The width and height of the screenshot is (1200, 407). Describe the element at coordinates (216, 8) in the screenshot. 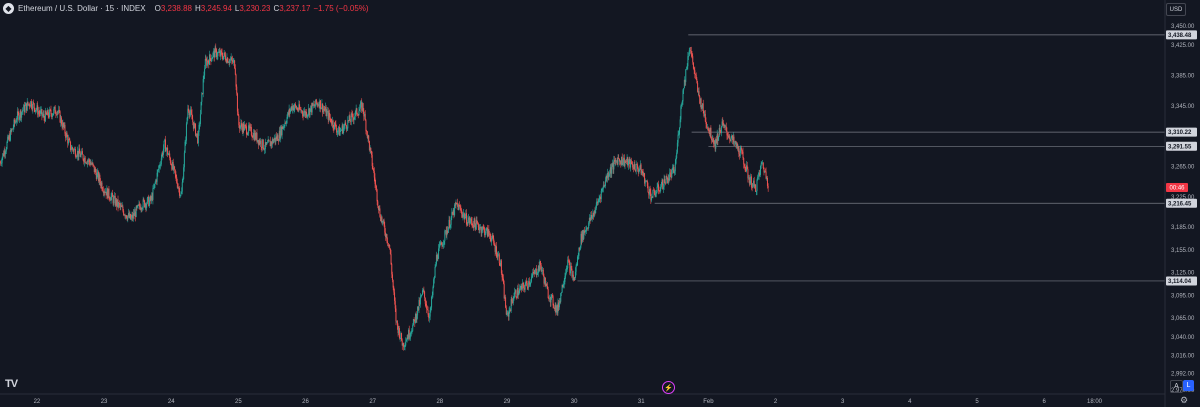

I see `high-value: 3,245.94` at that location.